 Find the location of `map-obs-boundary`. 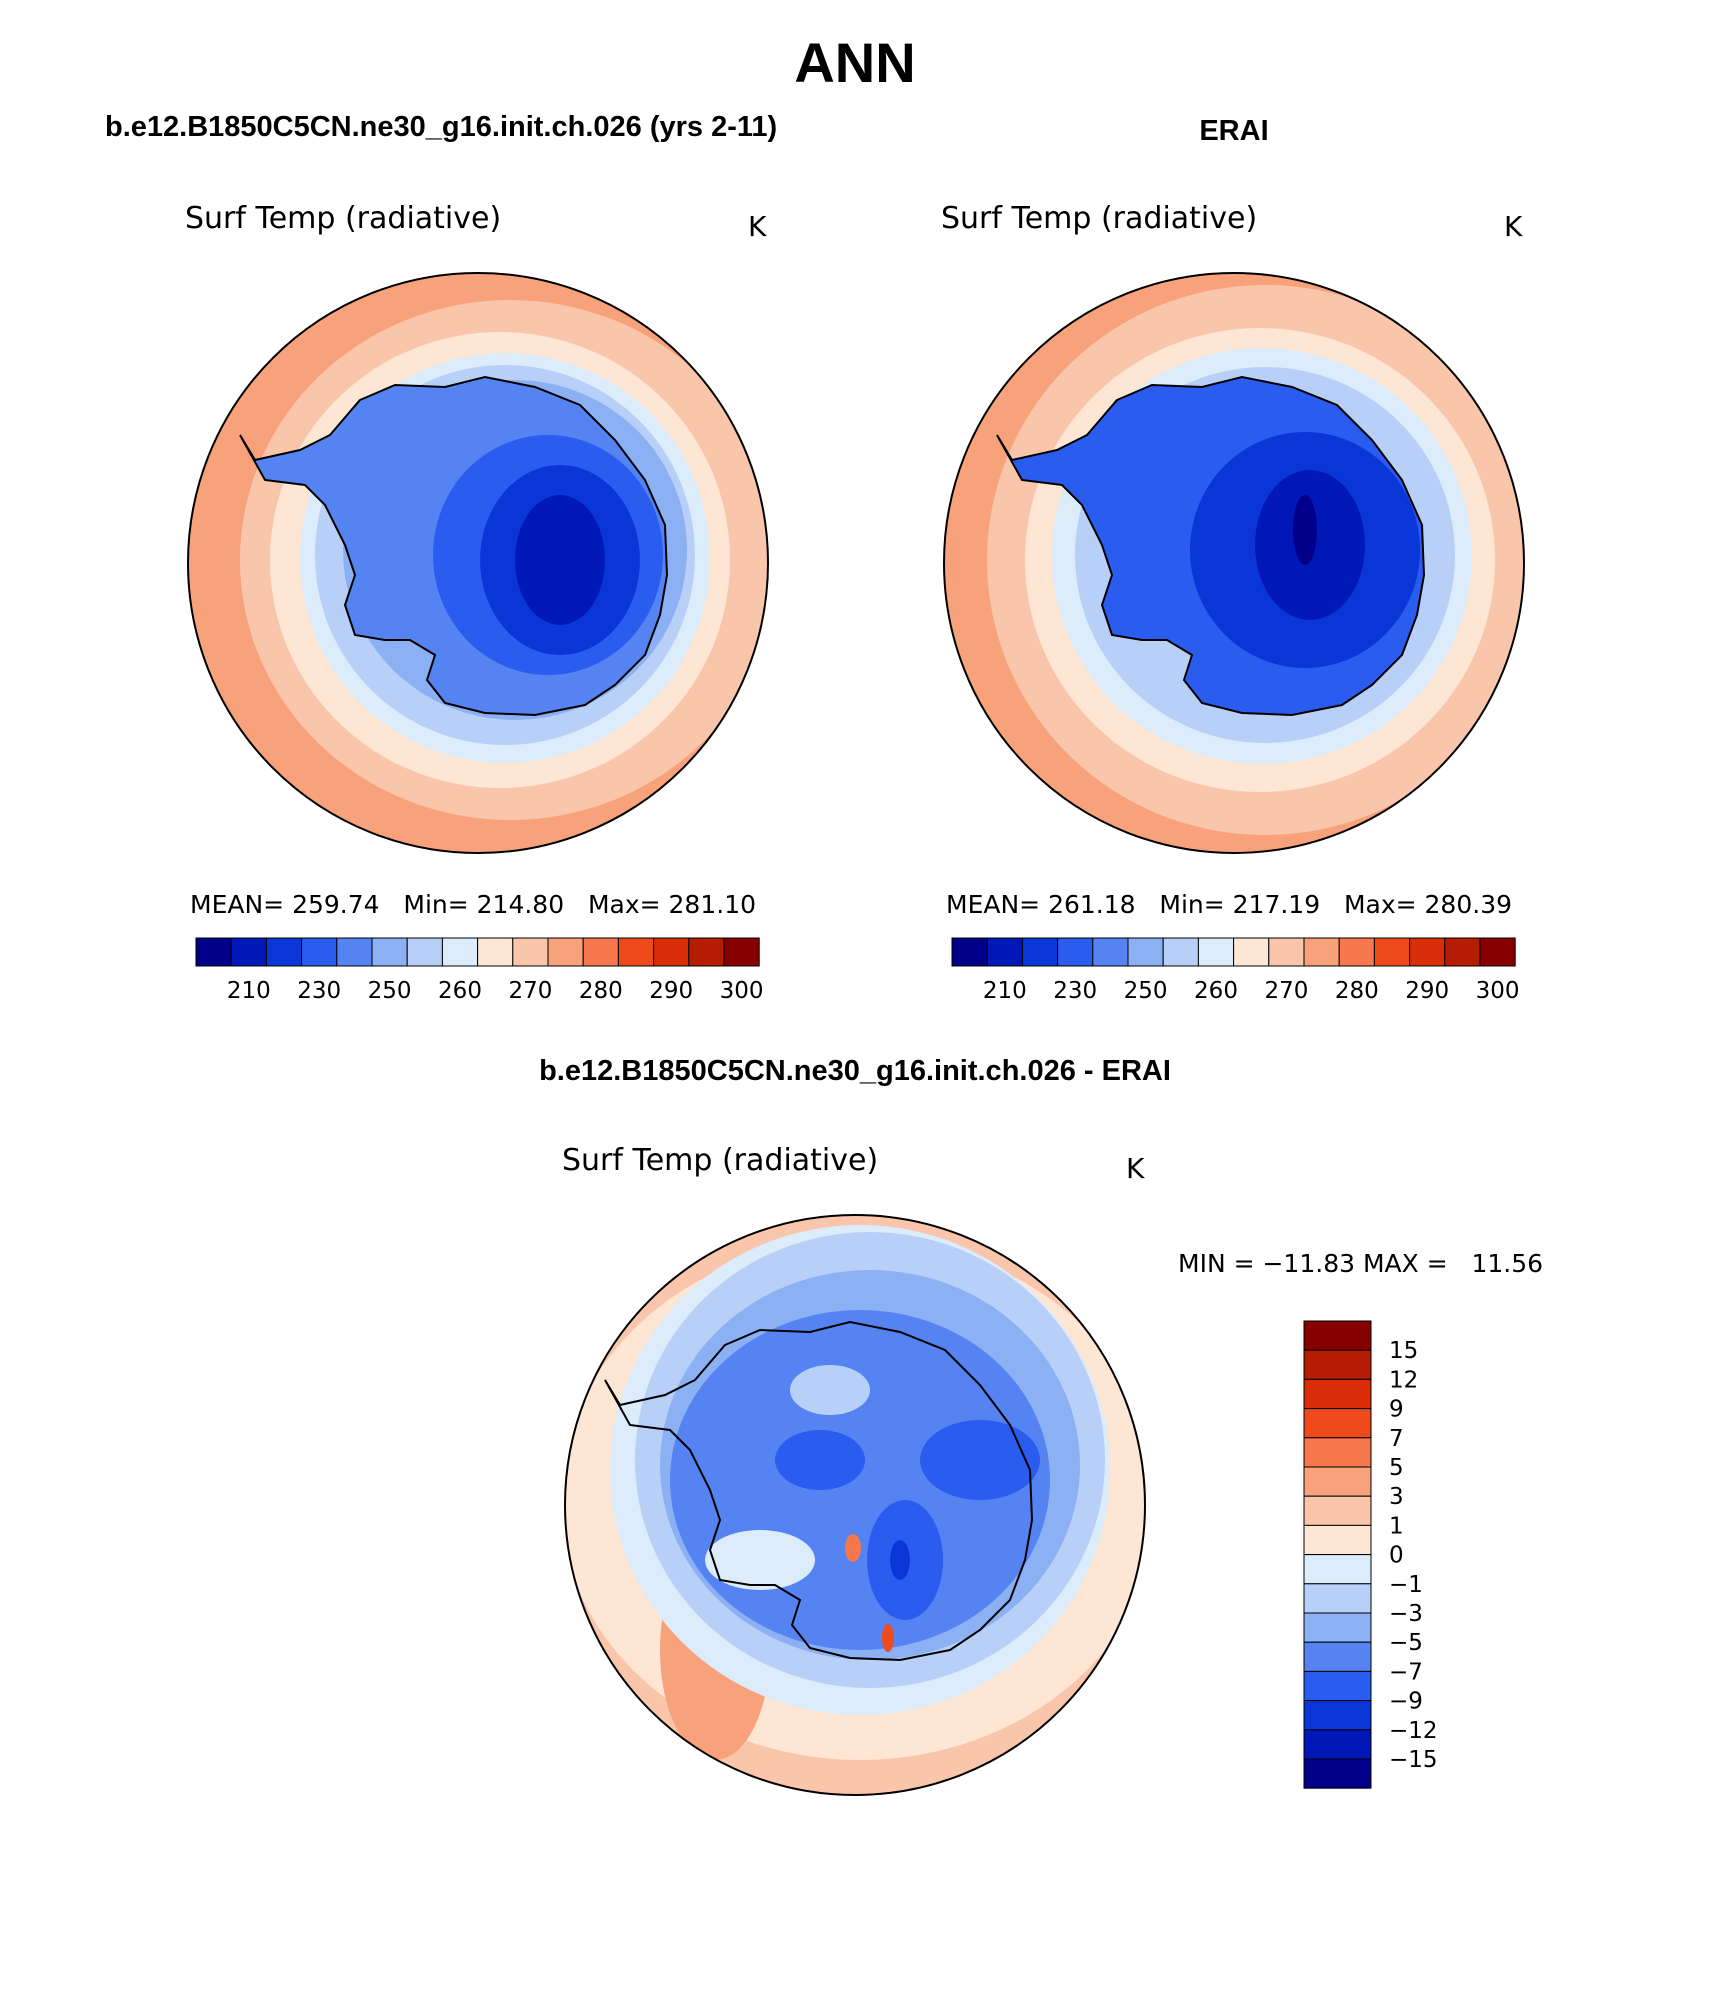

map-obs-boundary is located at coordinates (1234, 563).